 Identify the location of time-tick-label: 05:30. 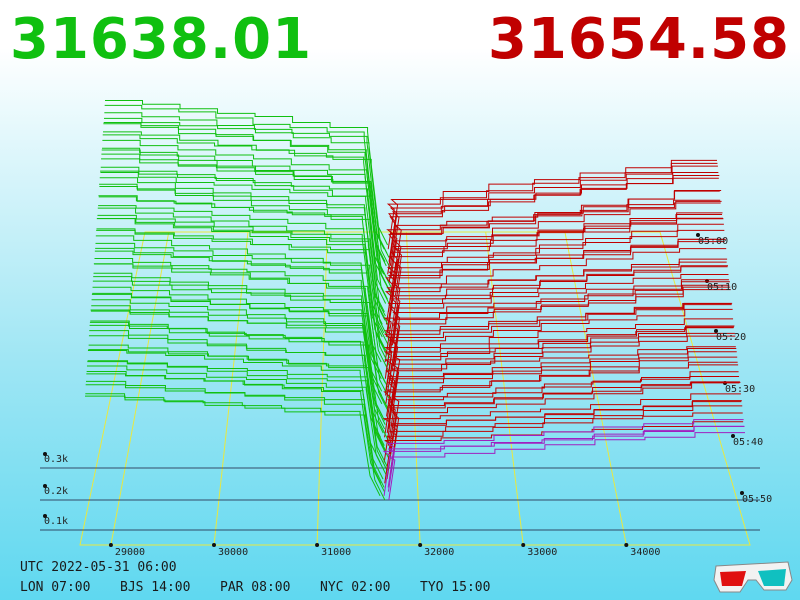
(740, 389).